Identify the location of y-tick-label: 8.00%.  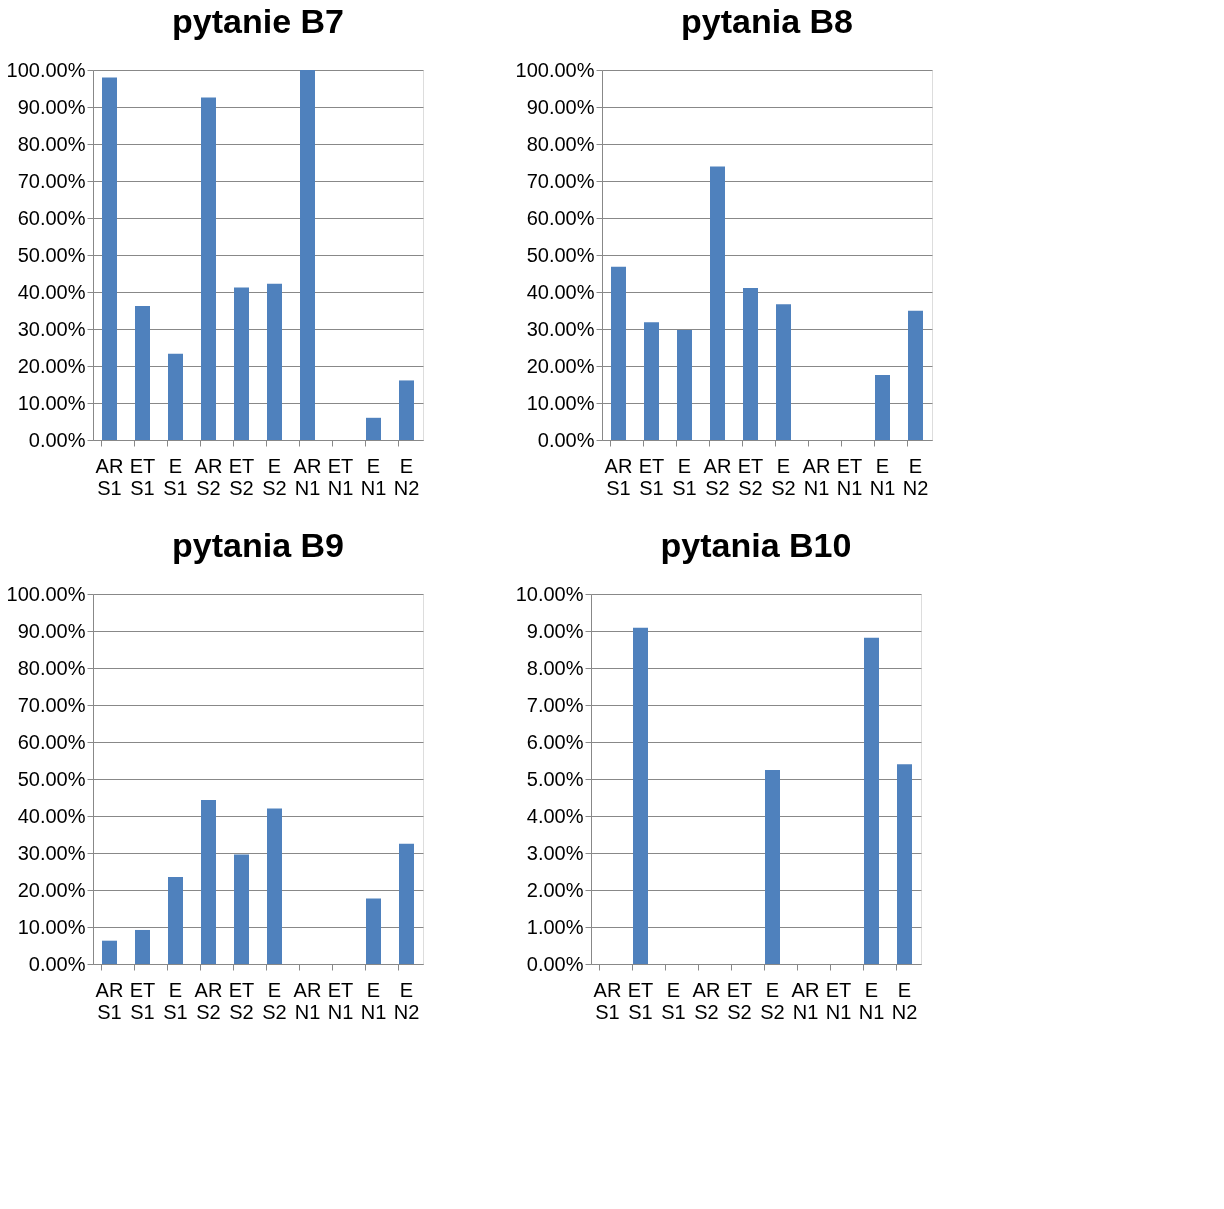
(555, 667).